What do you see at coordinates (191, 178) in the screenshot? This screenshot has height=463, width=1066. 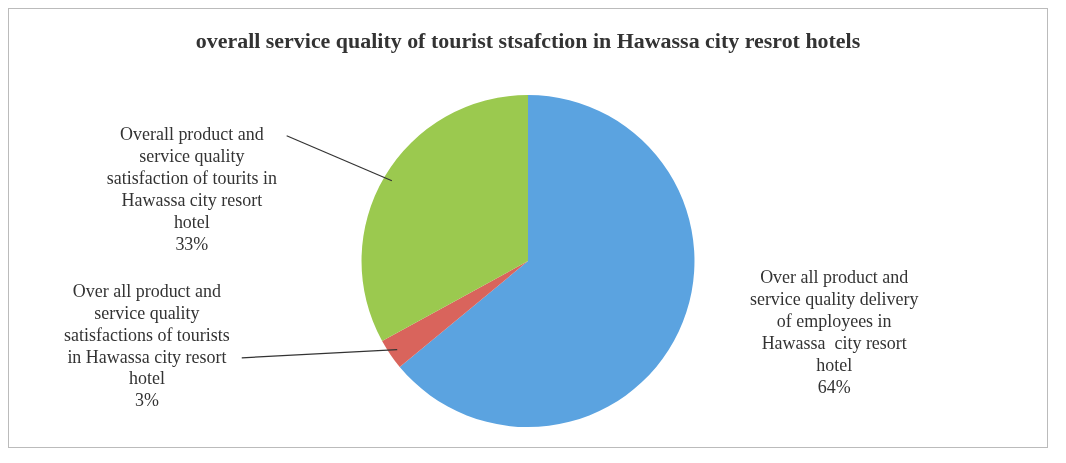 I see `slice-label: Overall product and service quality satisfaction of tourits in Hawassa city resort hotel` at bounding box center [191, 178].